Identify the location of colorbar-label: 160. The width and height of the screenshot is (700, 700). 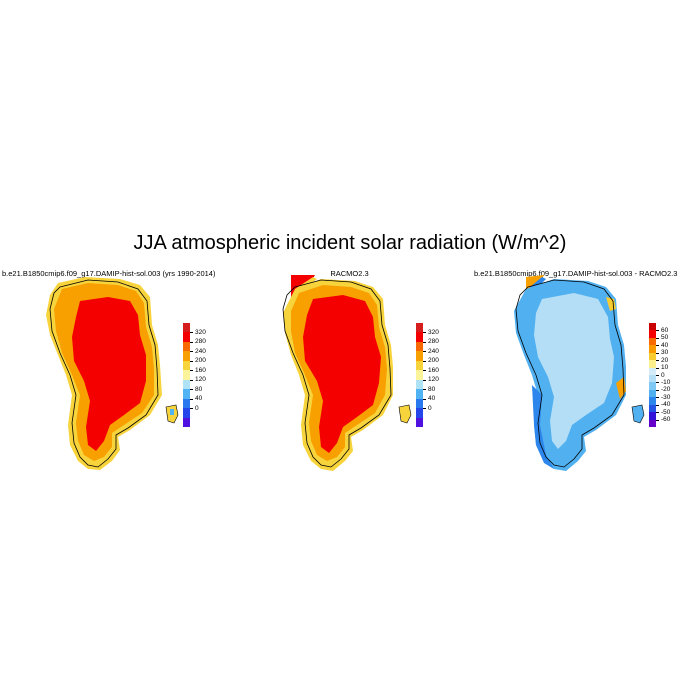
(200, 370).